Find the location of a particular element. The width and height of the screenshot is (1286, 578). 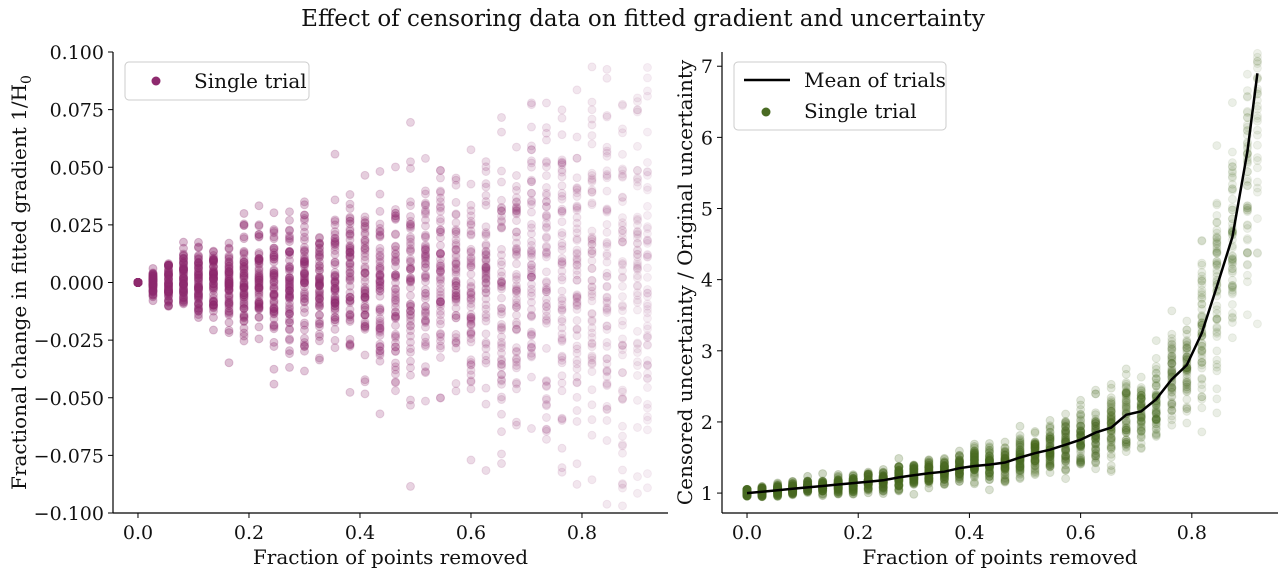

right-x-tick-label: 0.4 is located at coordinates (969, 533).